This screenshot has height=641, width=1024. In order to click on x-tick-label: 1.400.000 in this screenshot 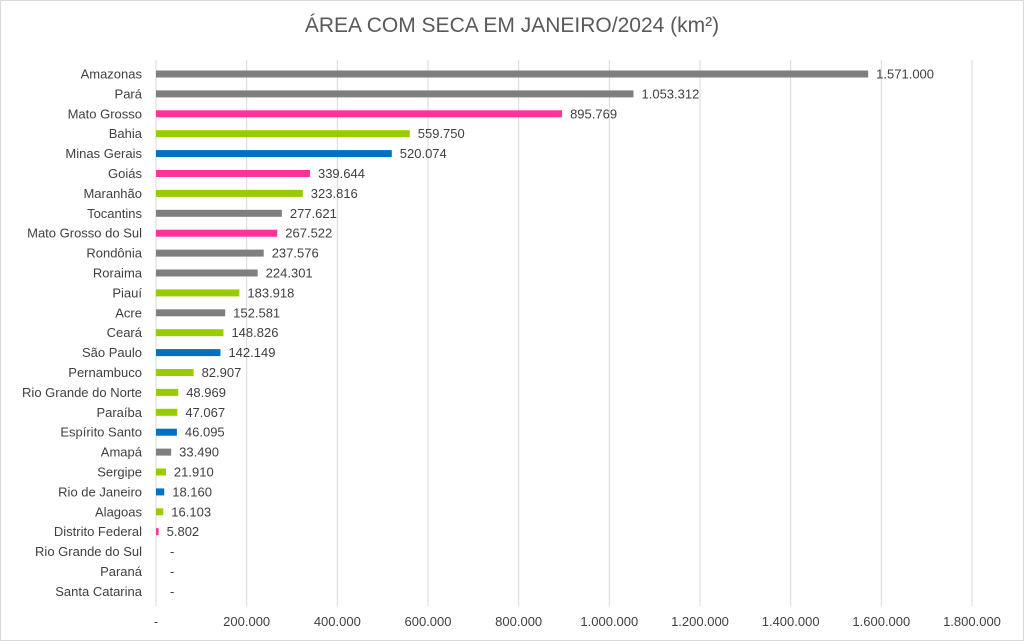, I will do `click(791, 621)`.